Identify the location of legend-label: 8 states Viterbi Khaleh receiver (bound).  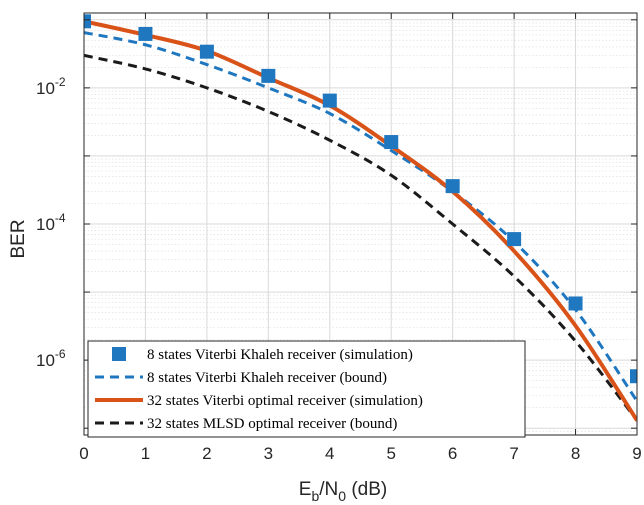
(267, 378).